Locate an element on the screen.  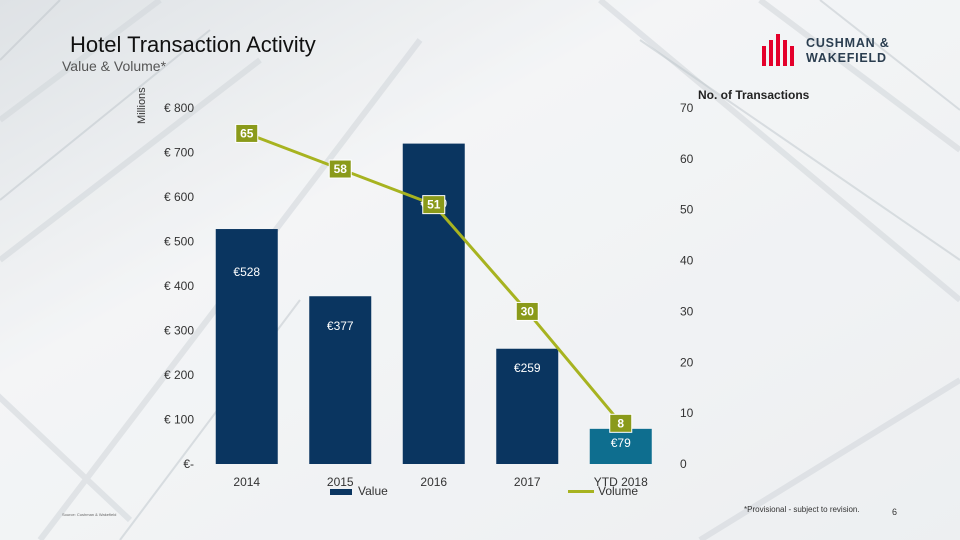
logo-mark-icon is located at coordinates (778, 50).